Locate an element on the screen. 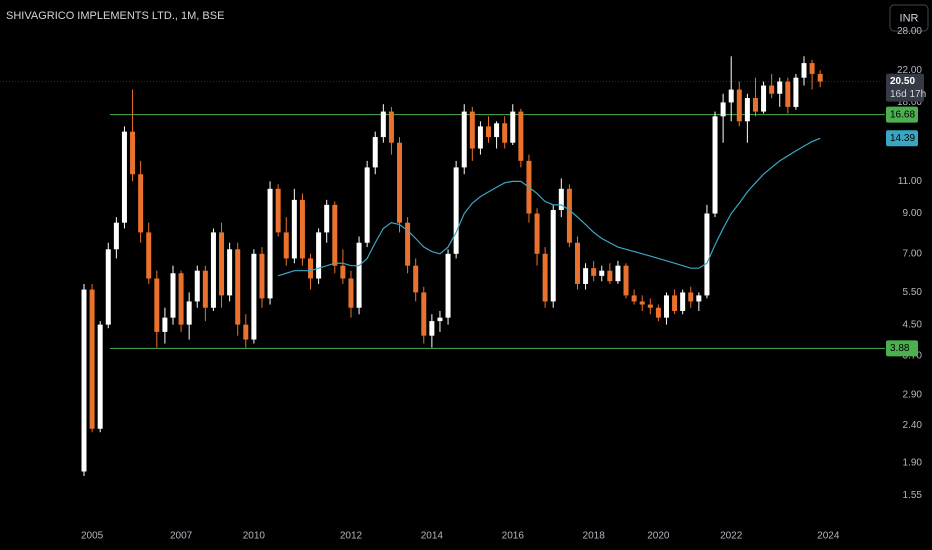 The image size is (932, 550). currency-label: INR is located at coordinates (909, 18).